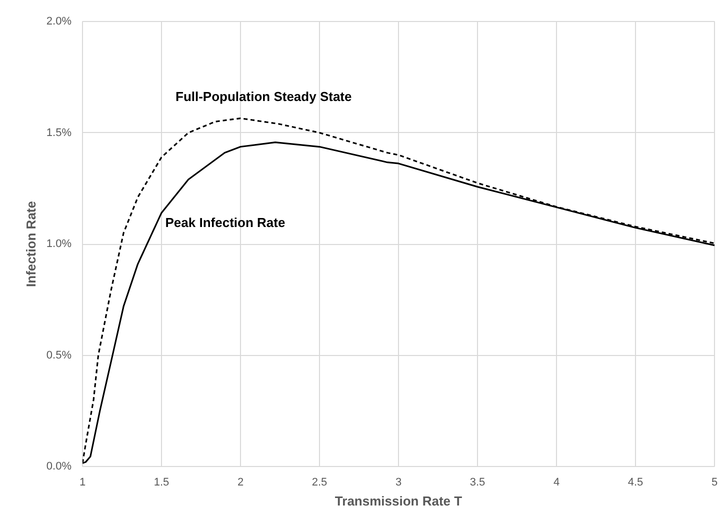  What do you see at coordinates (478, 482) in the screenshot?
I see `x-tick-label: 3.5` at bounding box center [478, 482].